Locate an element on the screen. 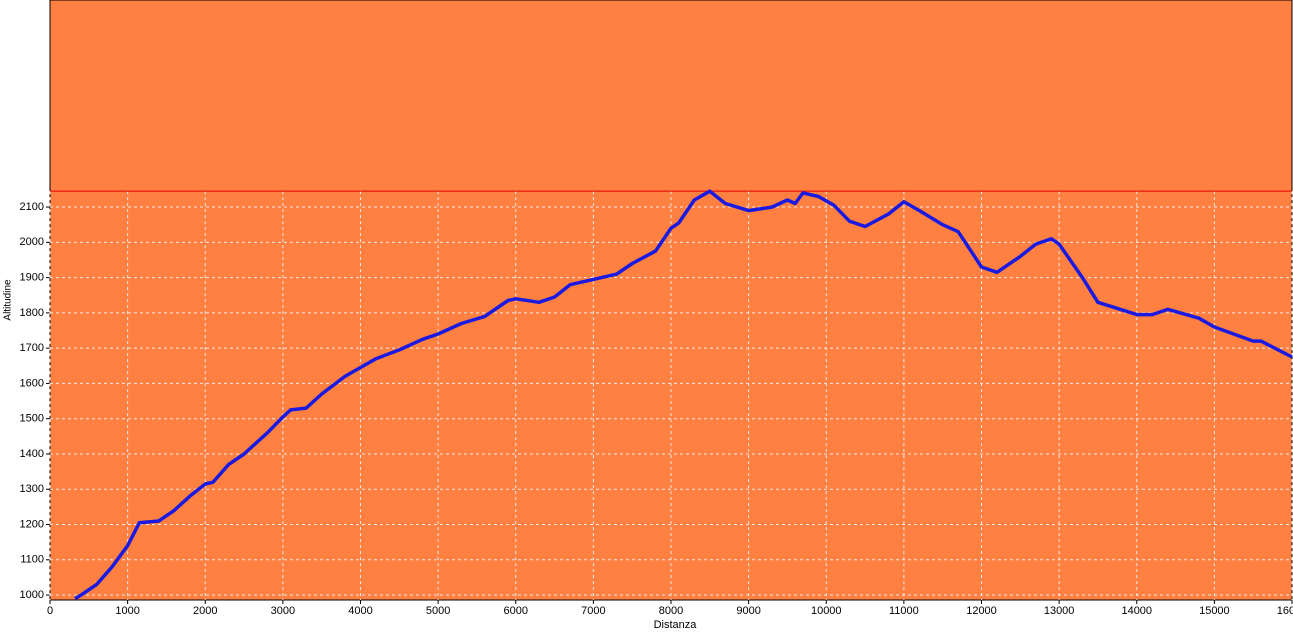 The width and height of the screenshot is (1293, 633). y-tick-label: 1200 is located at coordinates (32, 524).